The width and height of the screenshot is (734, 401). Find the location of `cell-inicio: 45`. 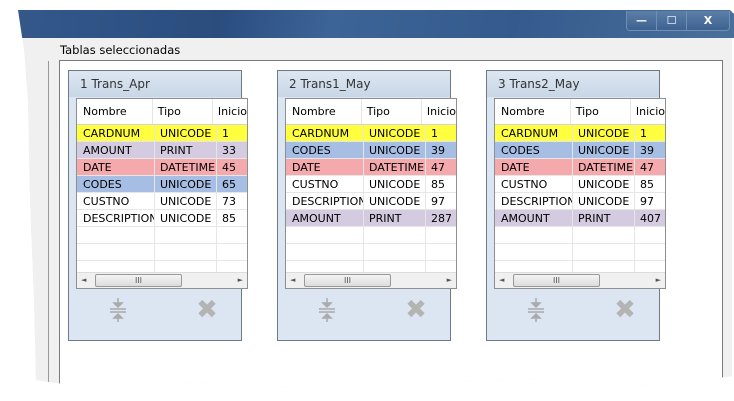

cell-inicio: 45 is located at coordinates (229, 167).